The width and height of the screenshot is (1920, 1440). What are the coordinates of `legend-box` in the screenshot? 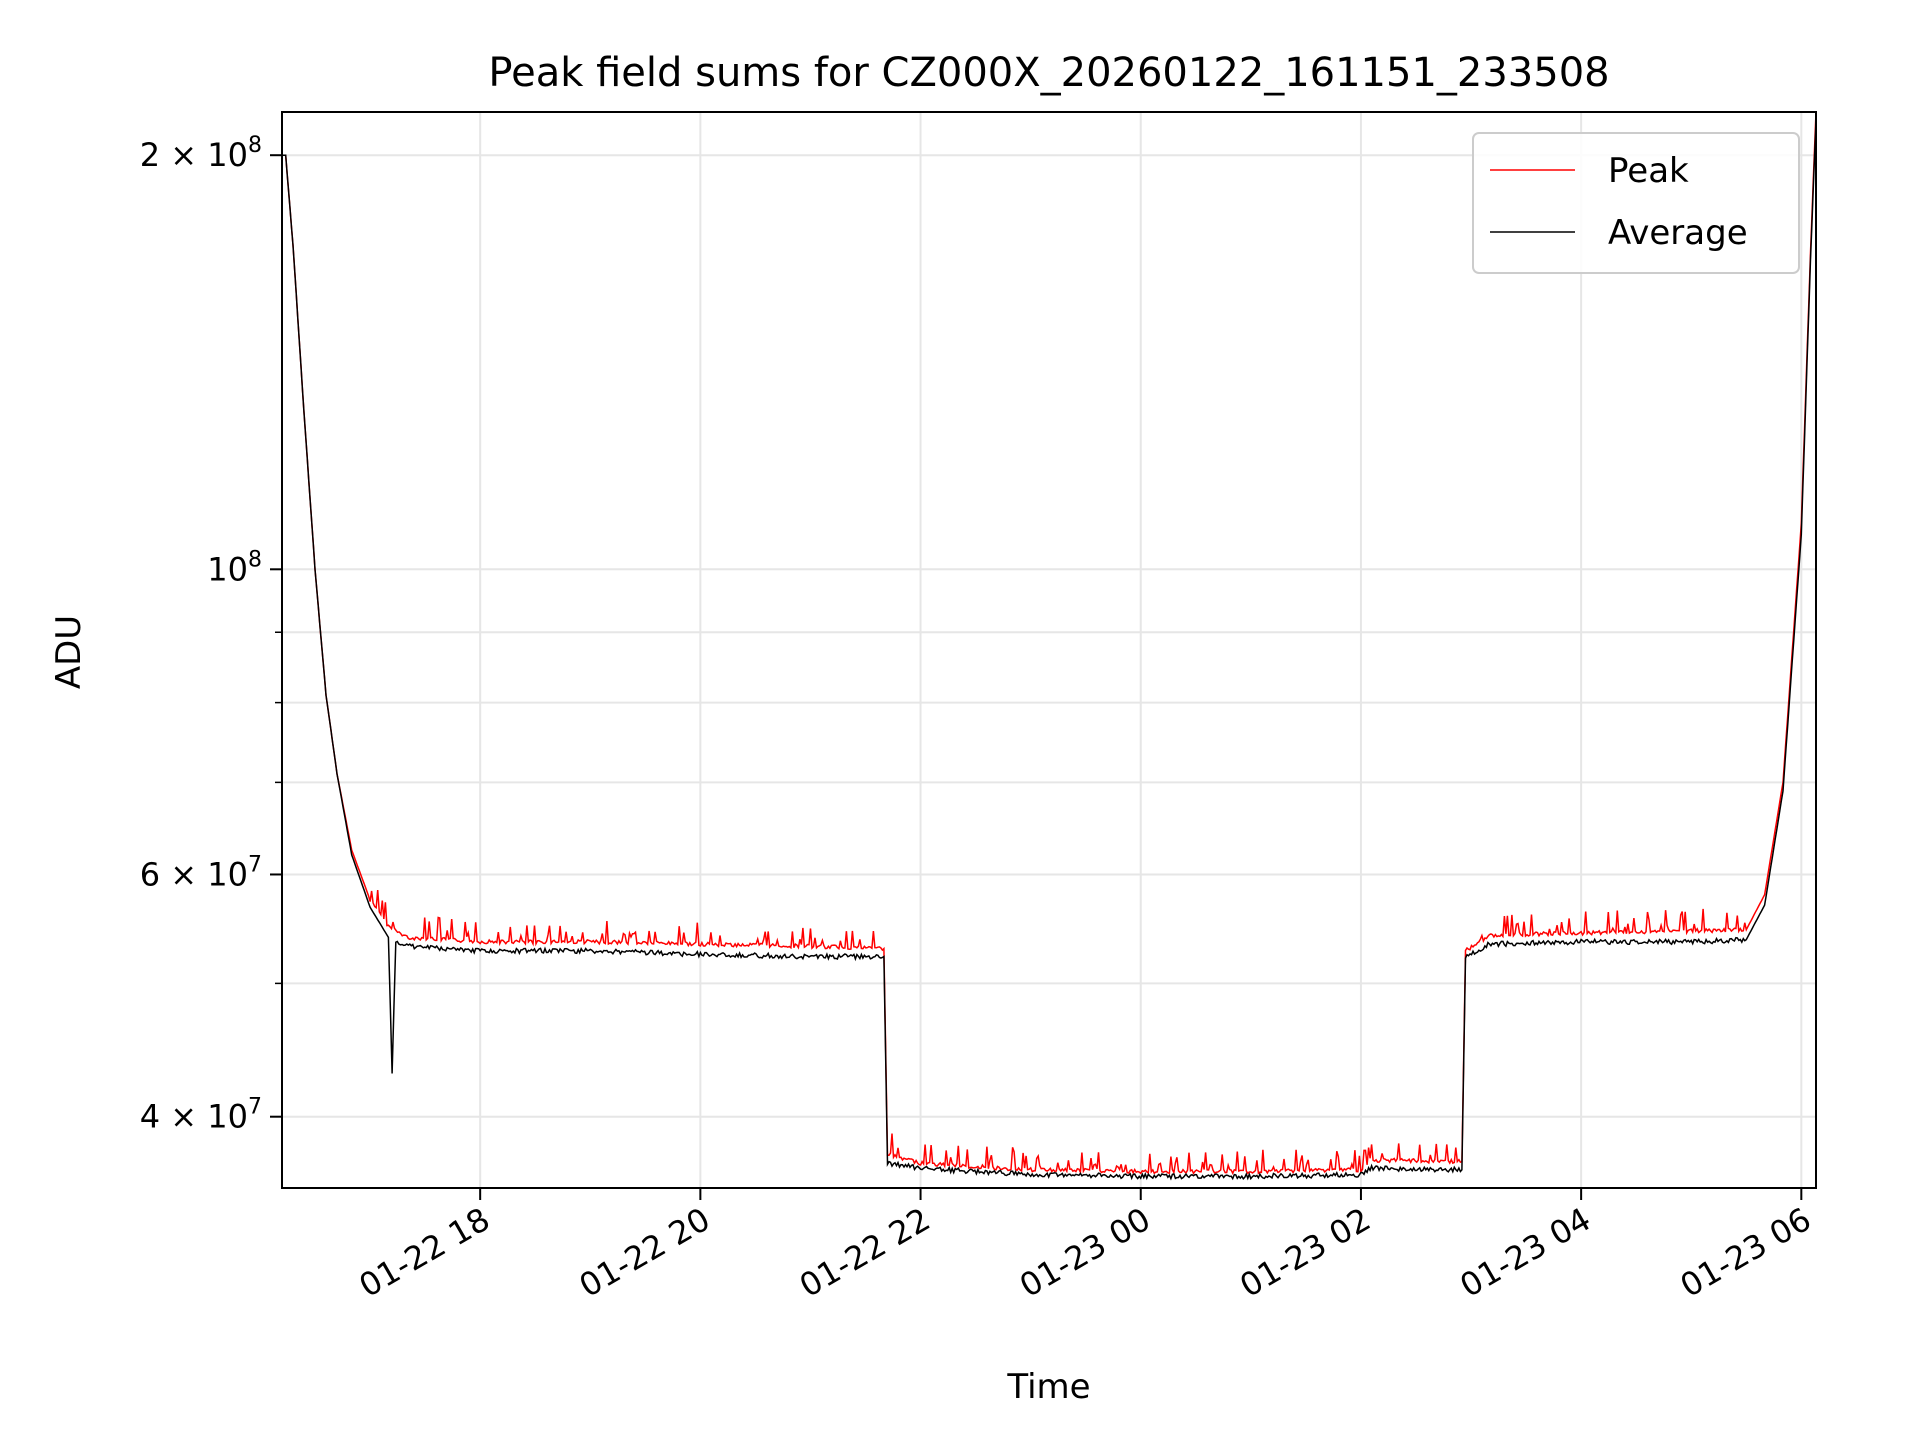 It's located at (1636, 203).